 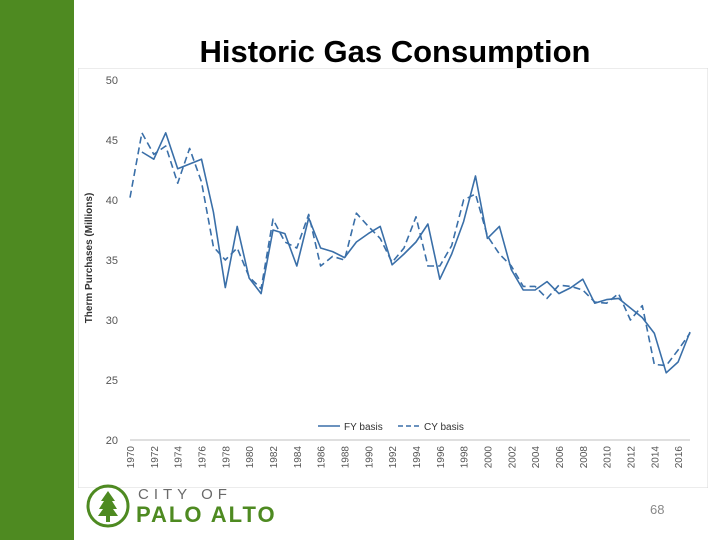 What do you see at coordinates (465, 457) in the screenshot?
I see `x-tick-label: 1998` at bounding box center [465, 457].